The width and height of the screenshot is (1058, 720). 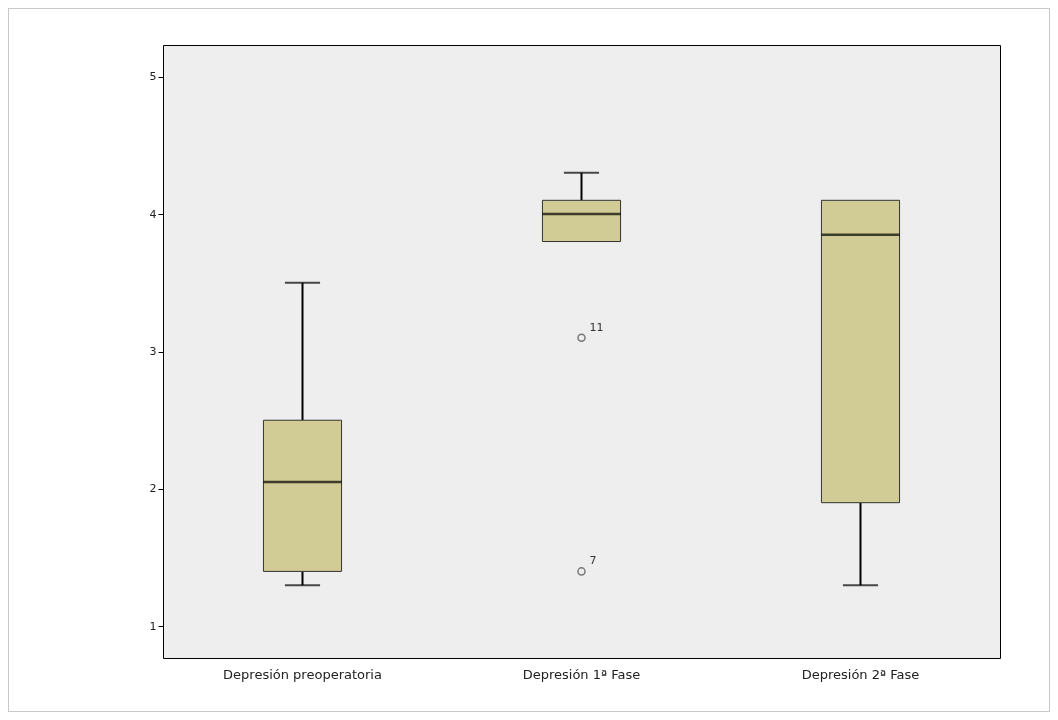 I want to click on x-tick-label: Depresión 2ª Fase, so click(x=860, y=674).